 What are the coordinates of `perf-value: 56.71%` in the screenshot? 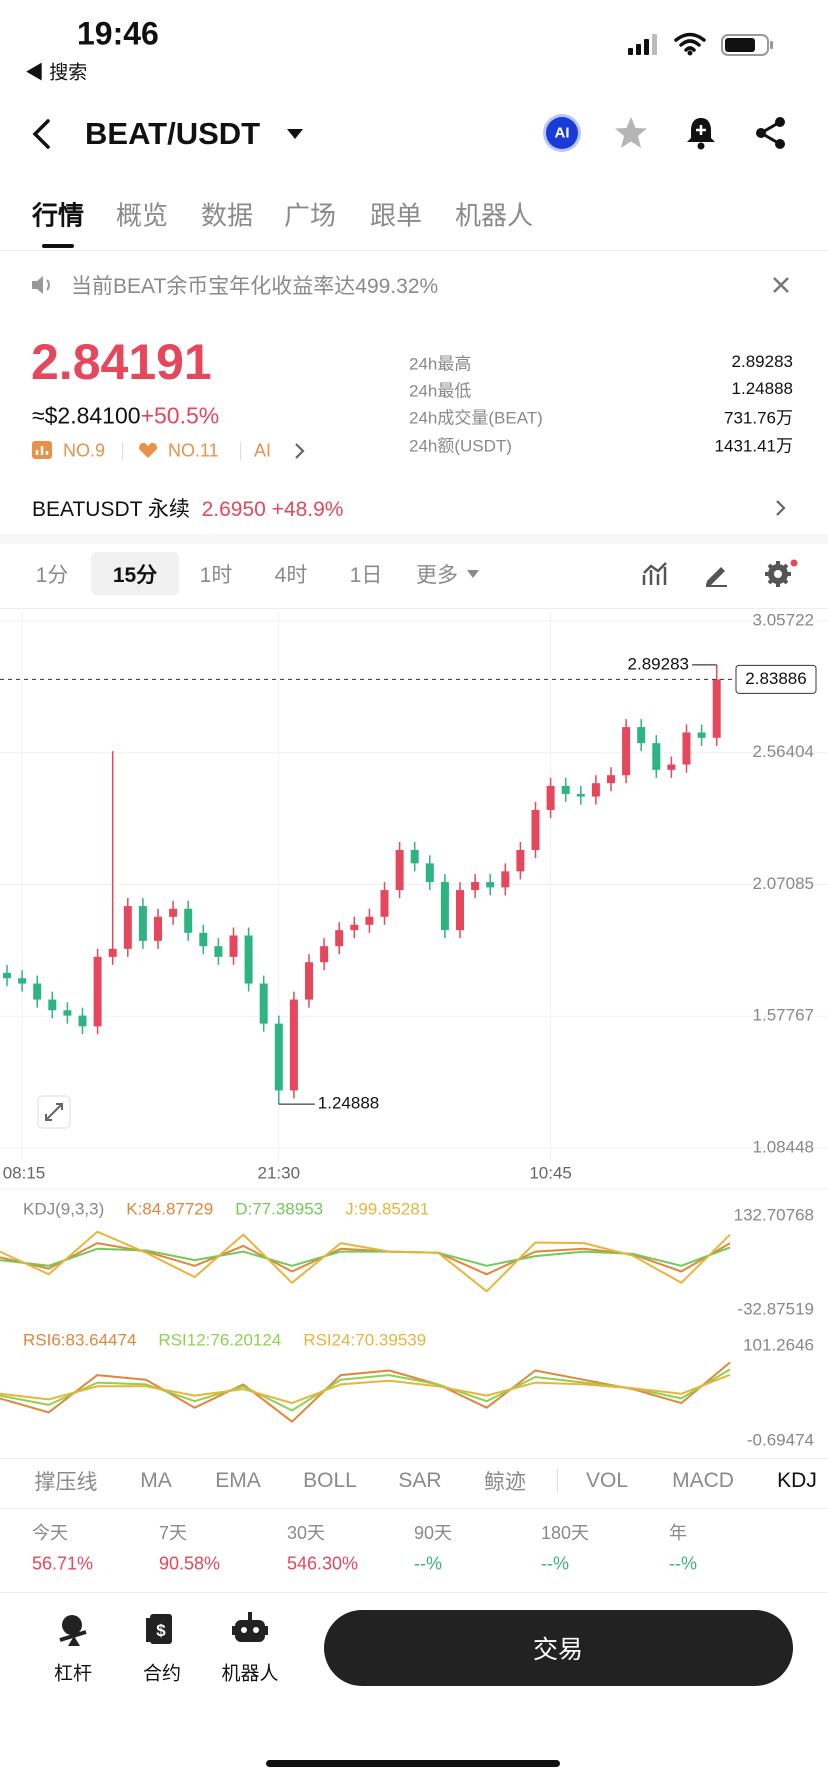 It's located at (63, 1563).